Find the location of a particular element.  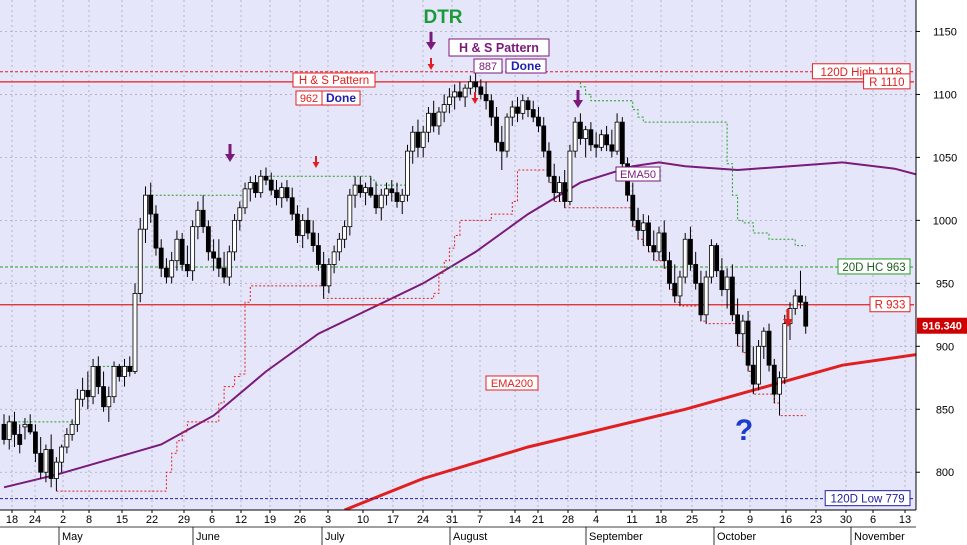

level-label: R 933 is located at coordinates (890, 306).